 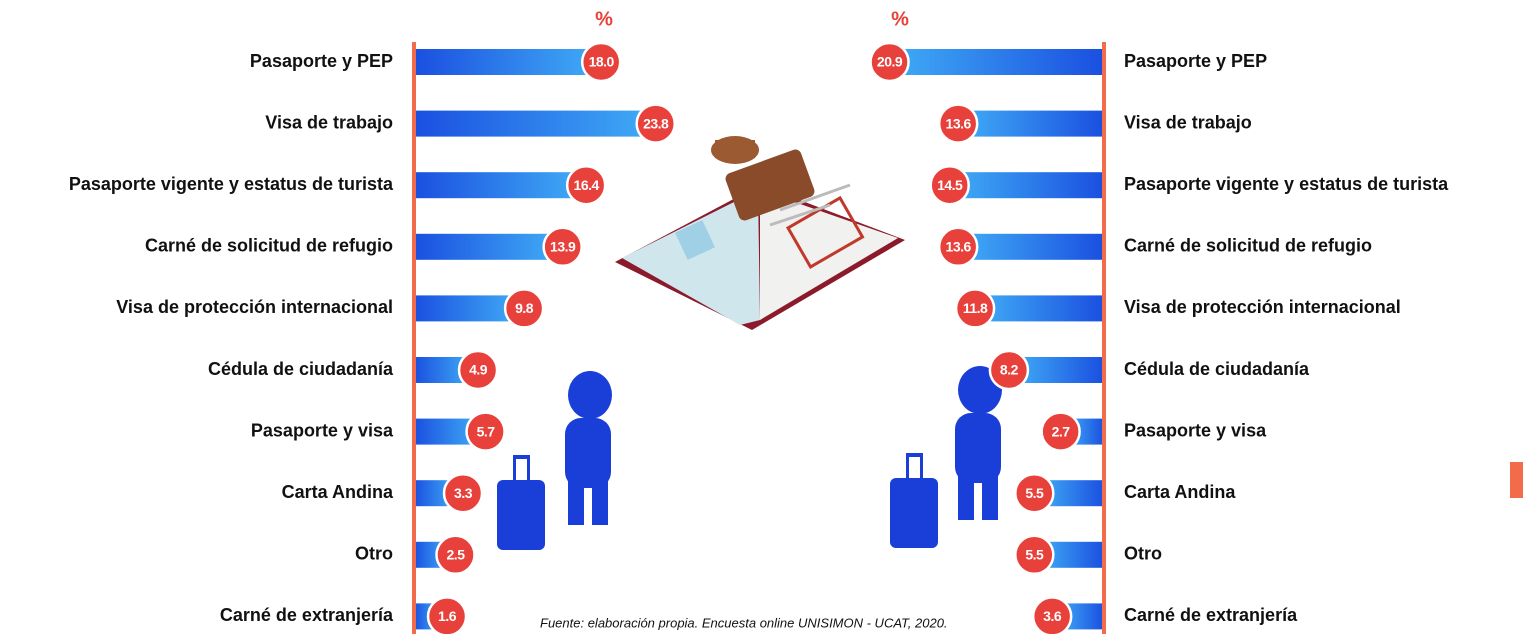 I want to click on value-label: 2.5, so click(x=456, y=555).